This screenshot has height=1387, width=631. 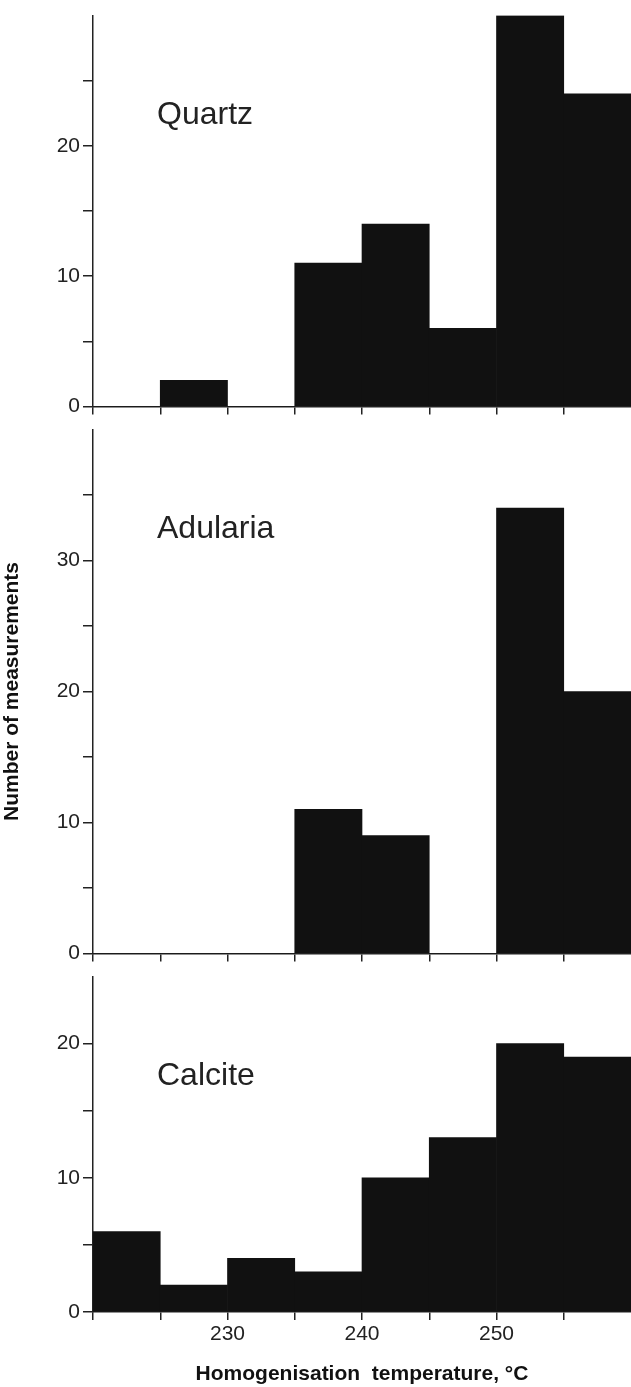 I want to click on text: Quartz, so click(x=205, y=112).